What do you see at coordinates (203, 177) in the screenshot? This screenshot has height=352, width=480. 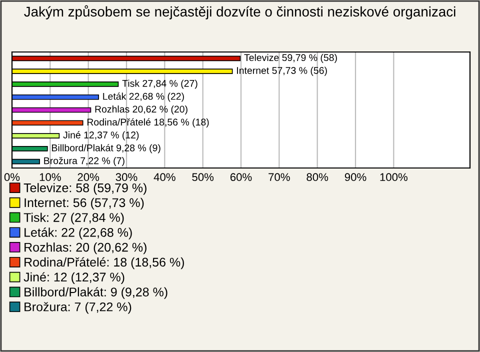 I see `x-tick-label: 50%` at bounding box center [203, 177].